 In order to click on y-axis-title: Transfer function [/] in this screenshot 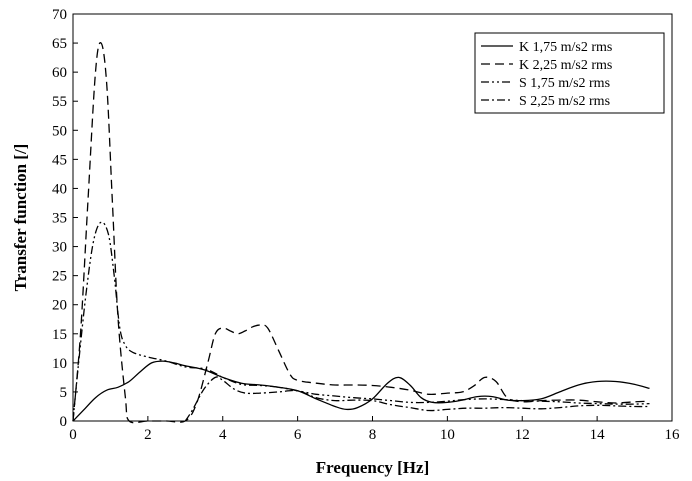, I will do `click(20, 218)`.